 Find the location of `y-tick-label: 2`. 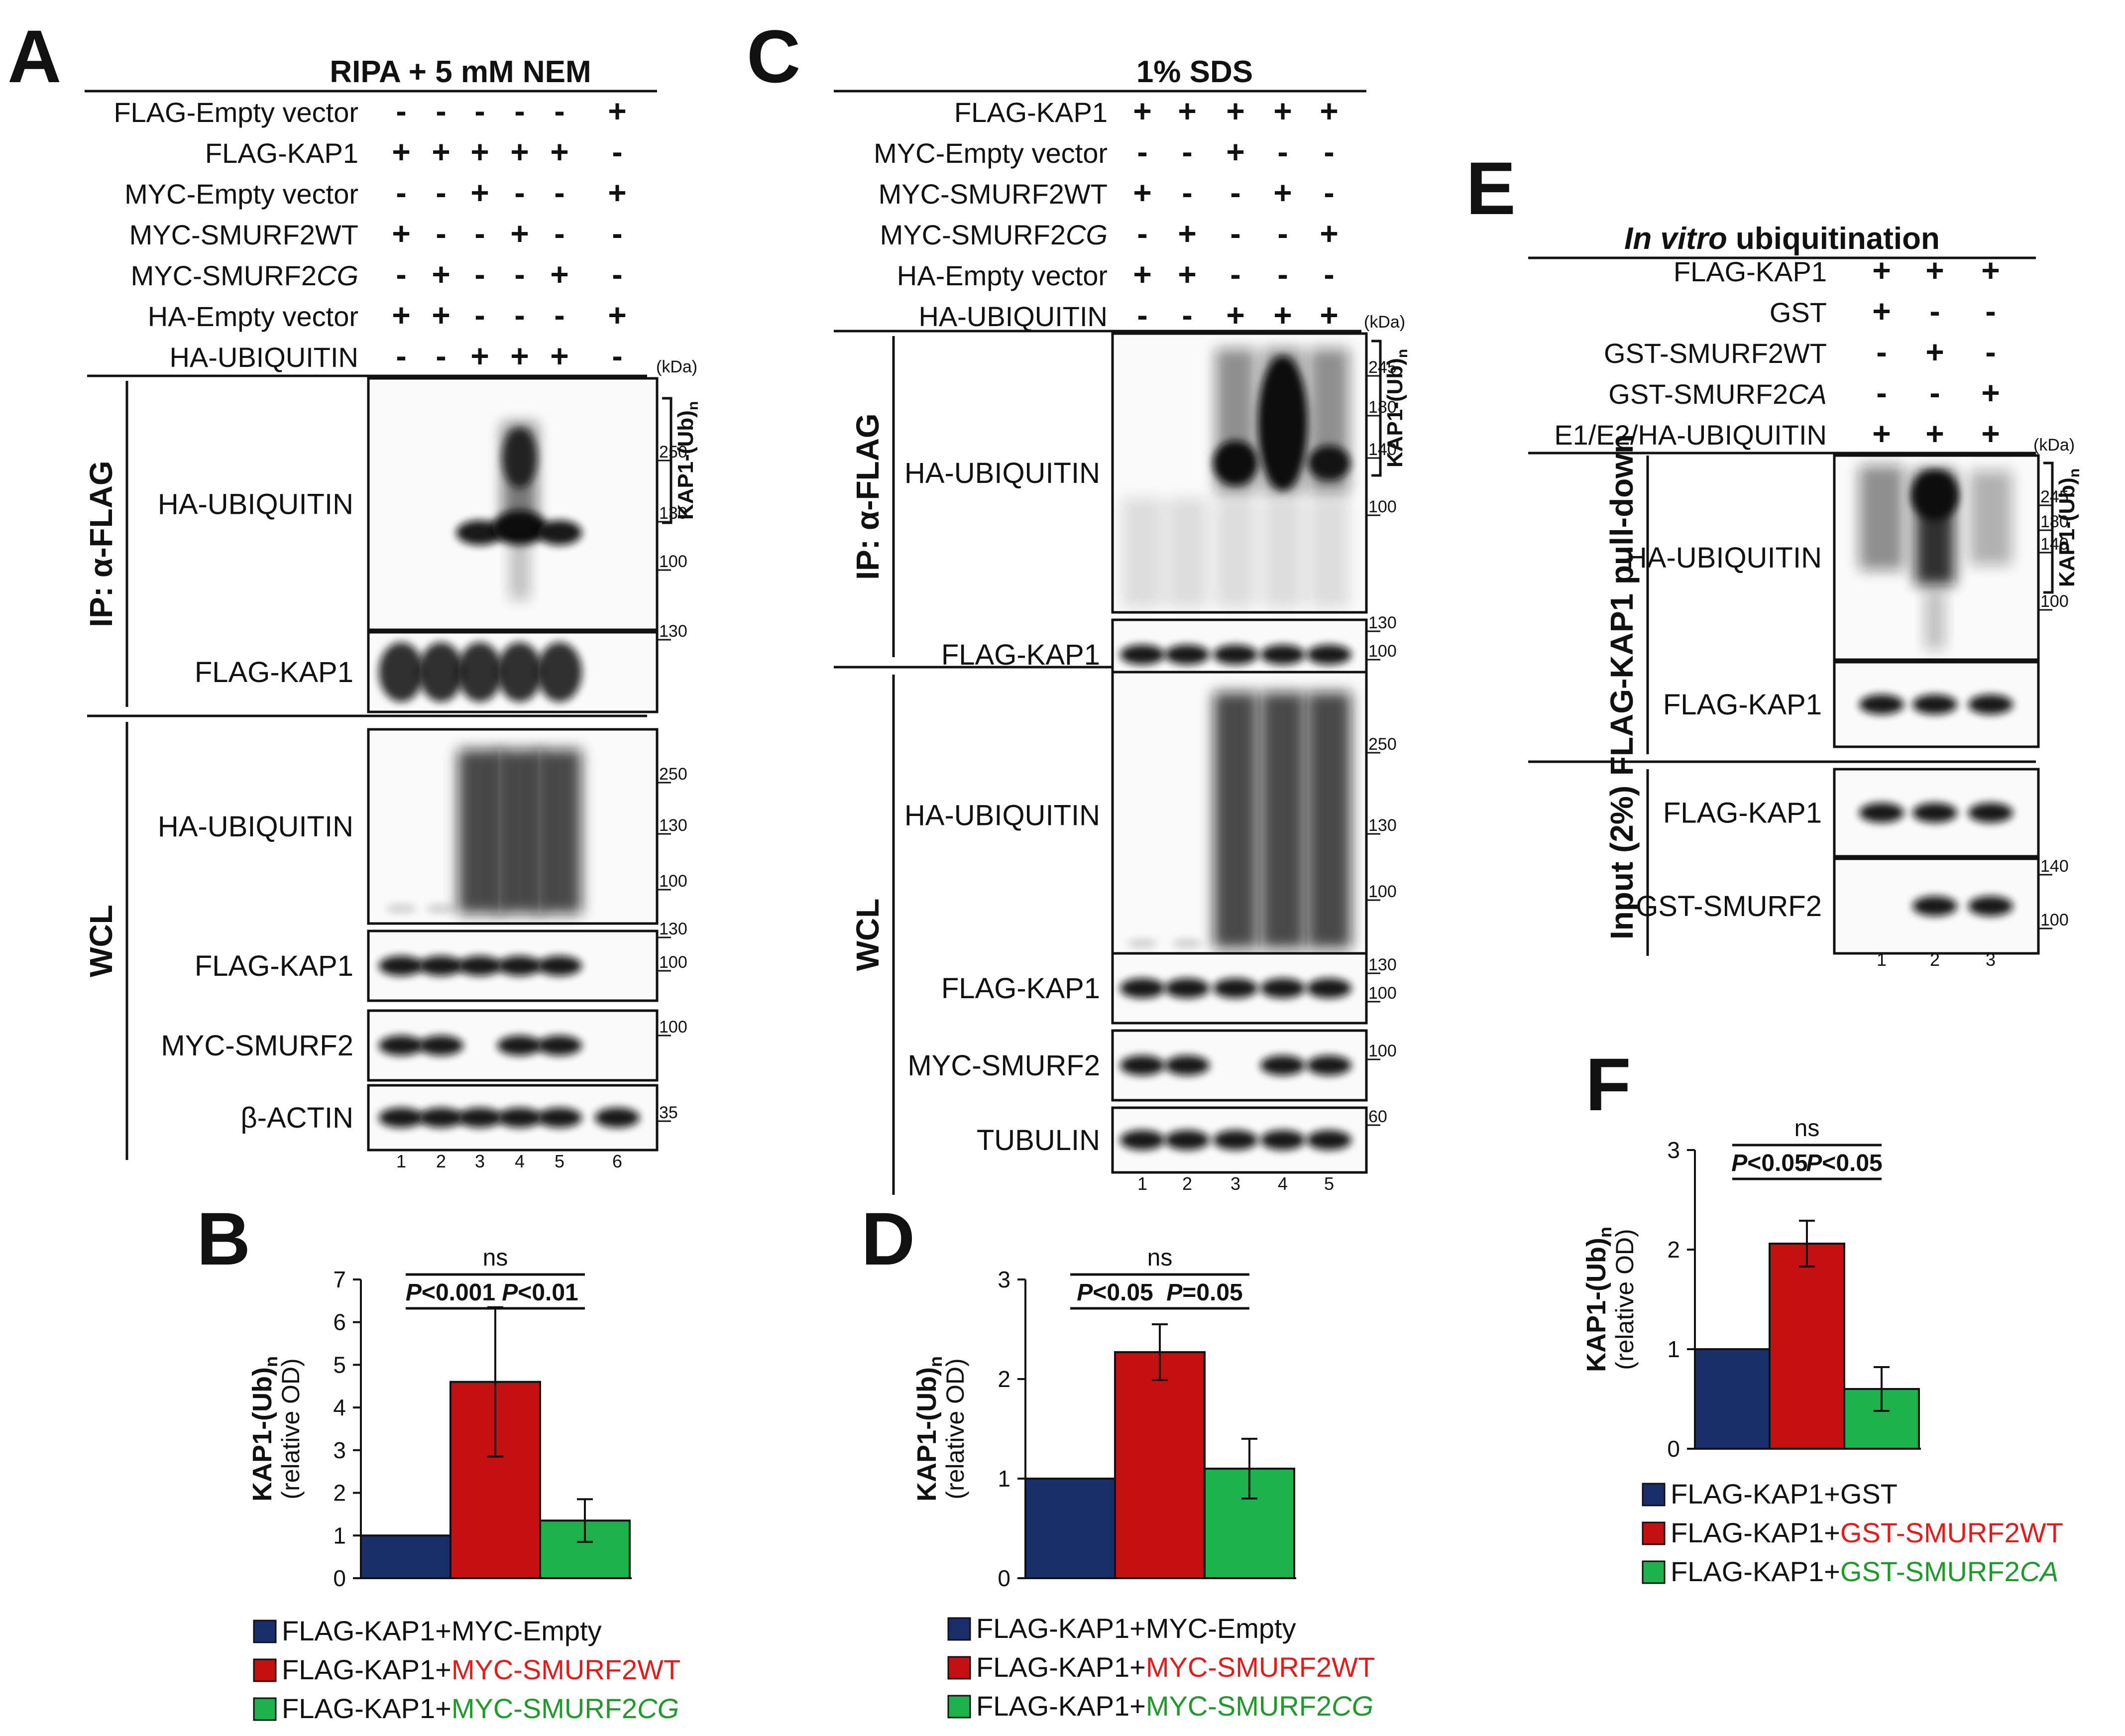

y-tick-label: 2 is located at coordinates (340, 1493).